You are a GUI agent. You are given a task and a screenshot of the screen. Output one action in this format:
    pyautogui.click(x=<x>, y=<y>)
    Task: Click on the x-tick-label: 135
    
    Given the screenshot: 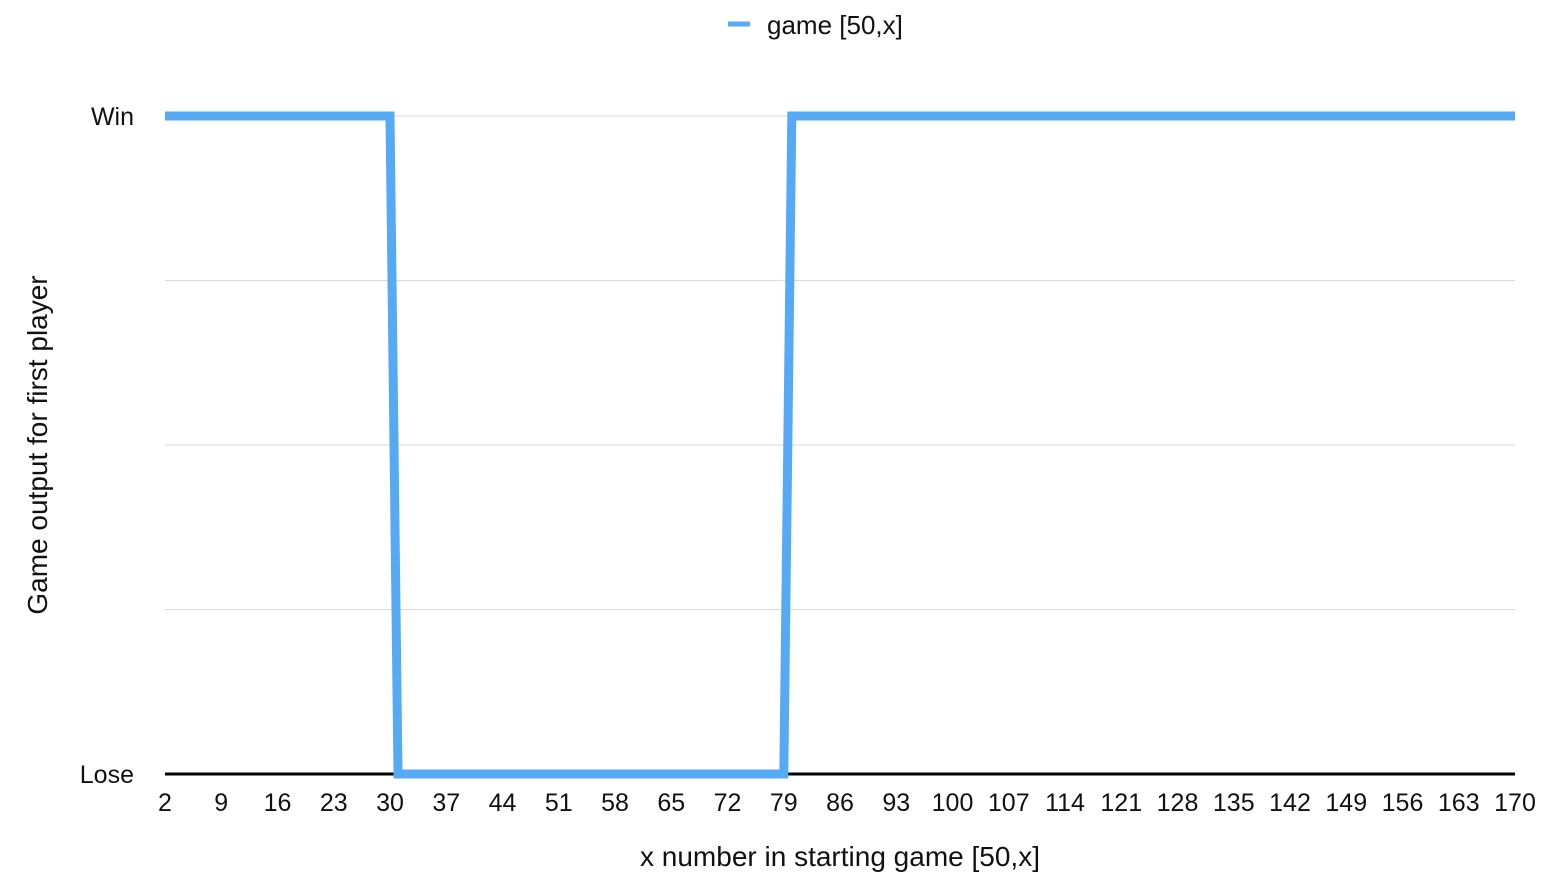 What is the action you would take?
    pyautogui.click(x=1234, y=803)
    